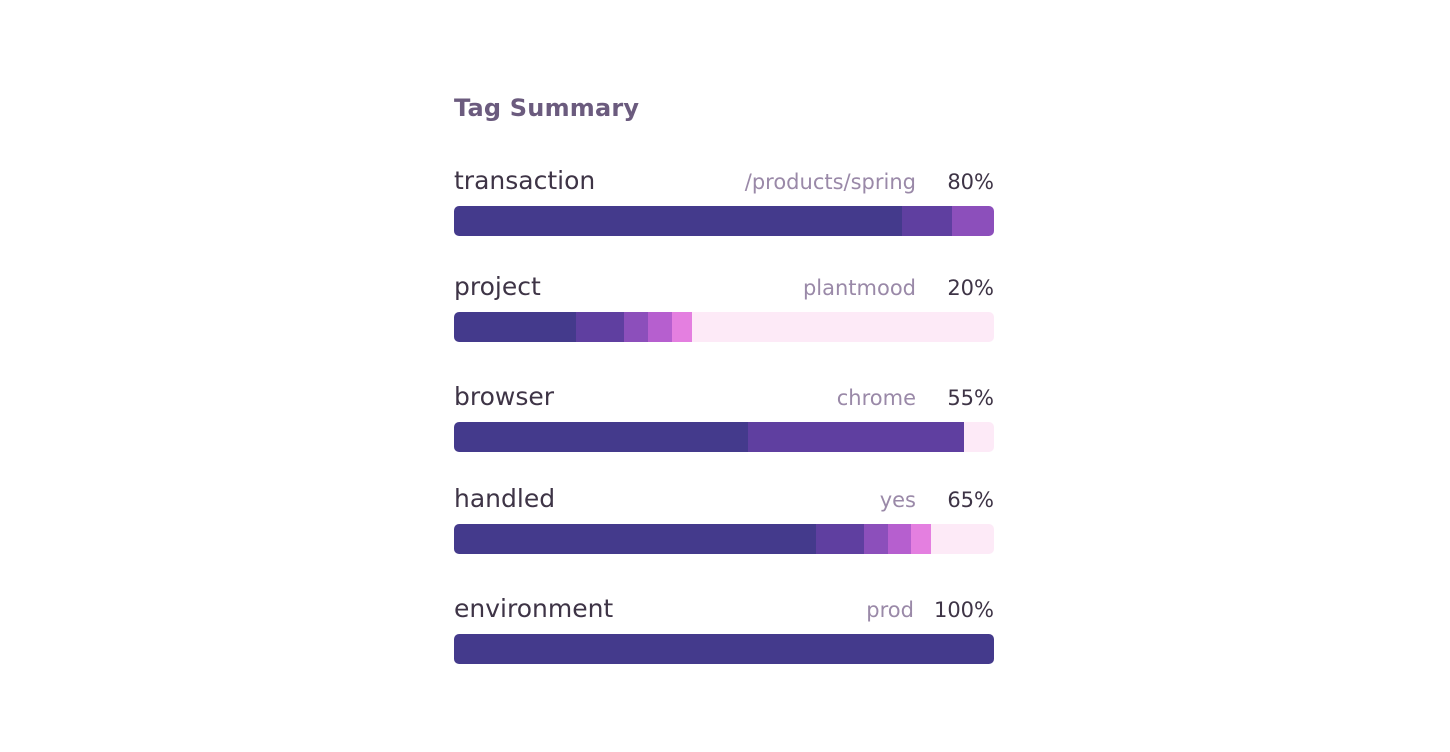 The image size is (1450, 752). What do you see at coordinates (859, 288) in the screenshot?
I see `tag-top-value: plantmood` at bounding box center [859, 288].